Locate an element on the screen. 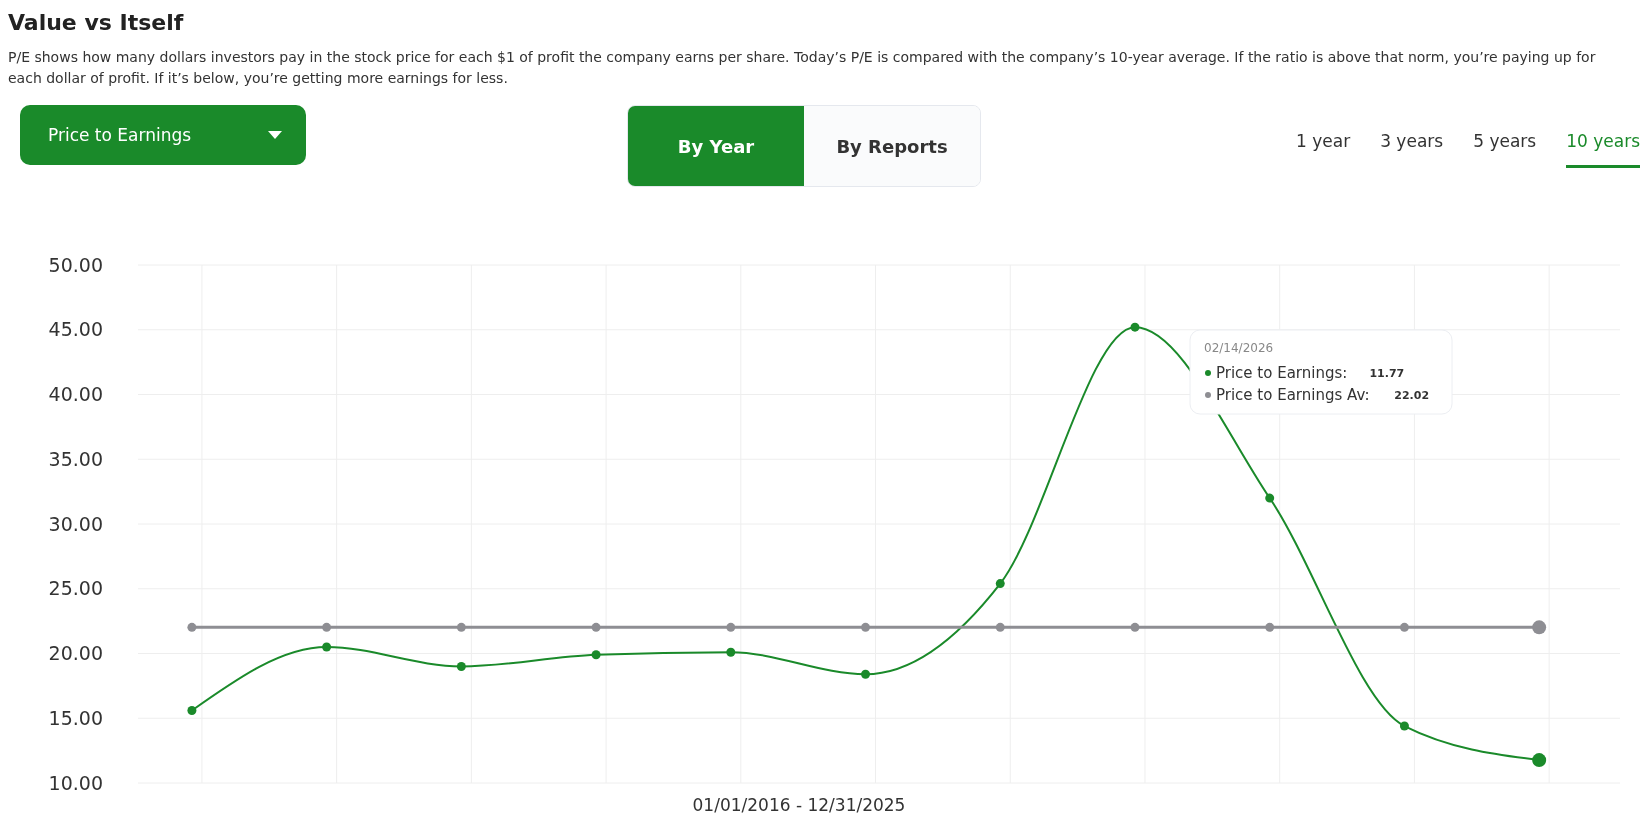 This screenshot has height=817, width=1652. annotation: 11.77 is located at coordinates (1387, 373).